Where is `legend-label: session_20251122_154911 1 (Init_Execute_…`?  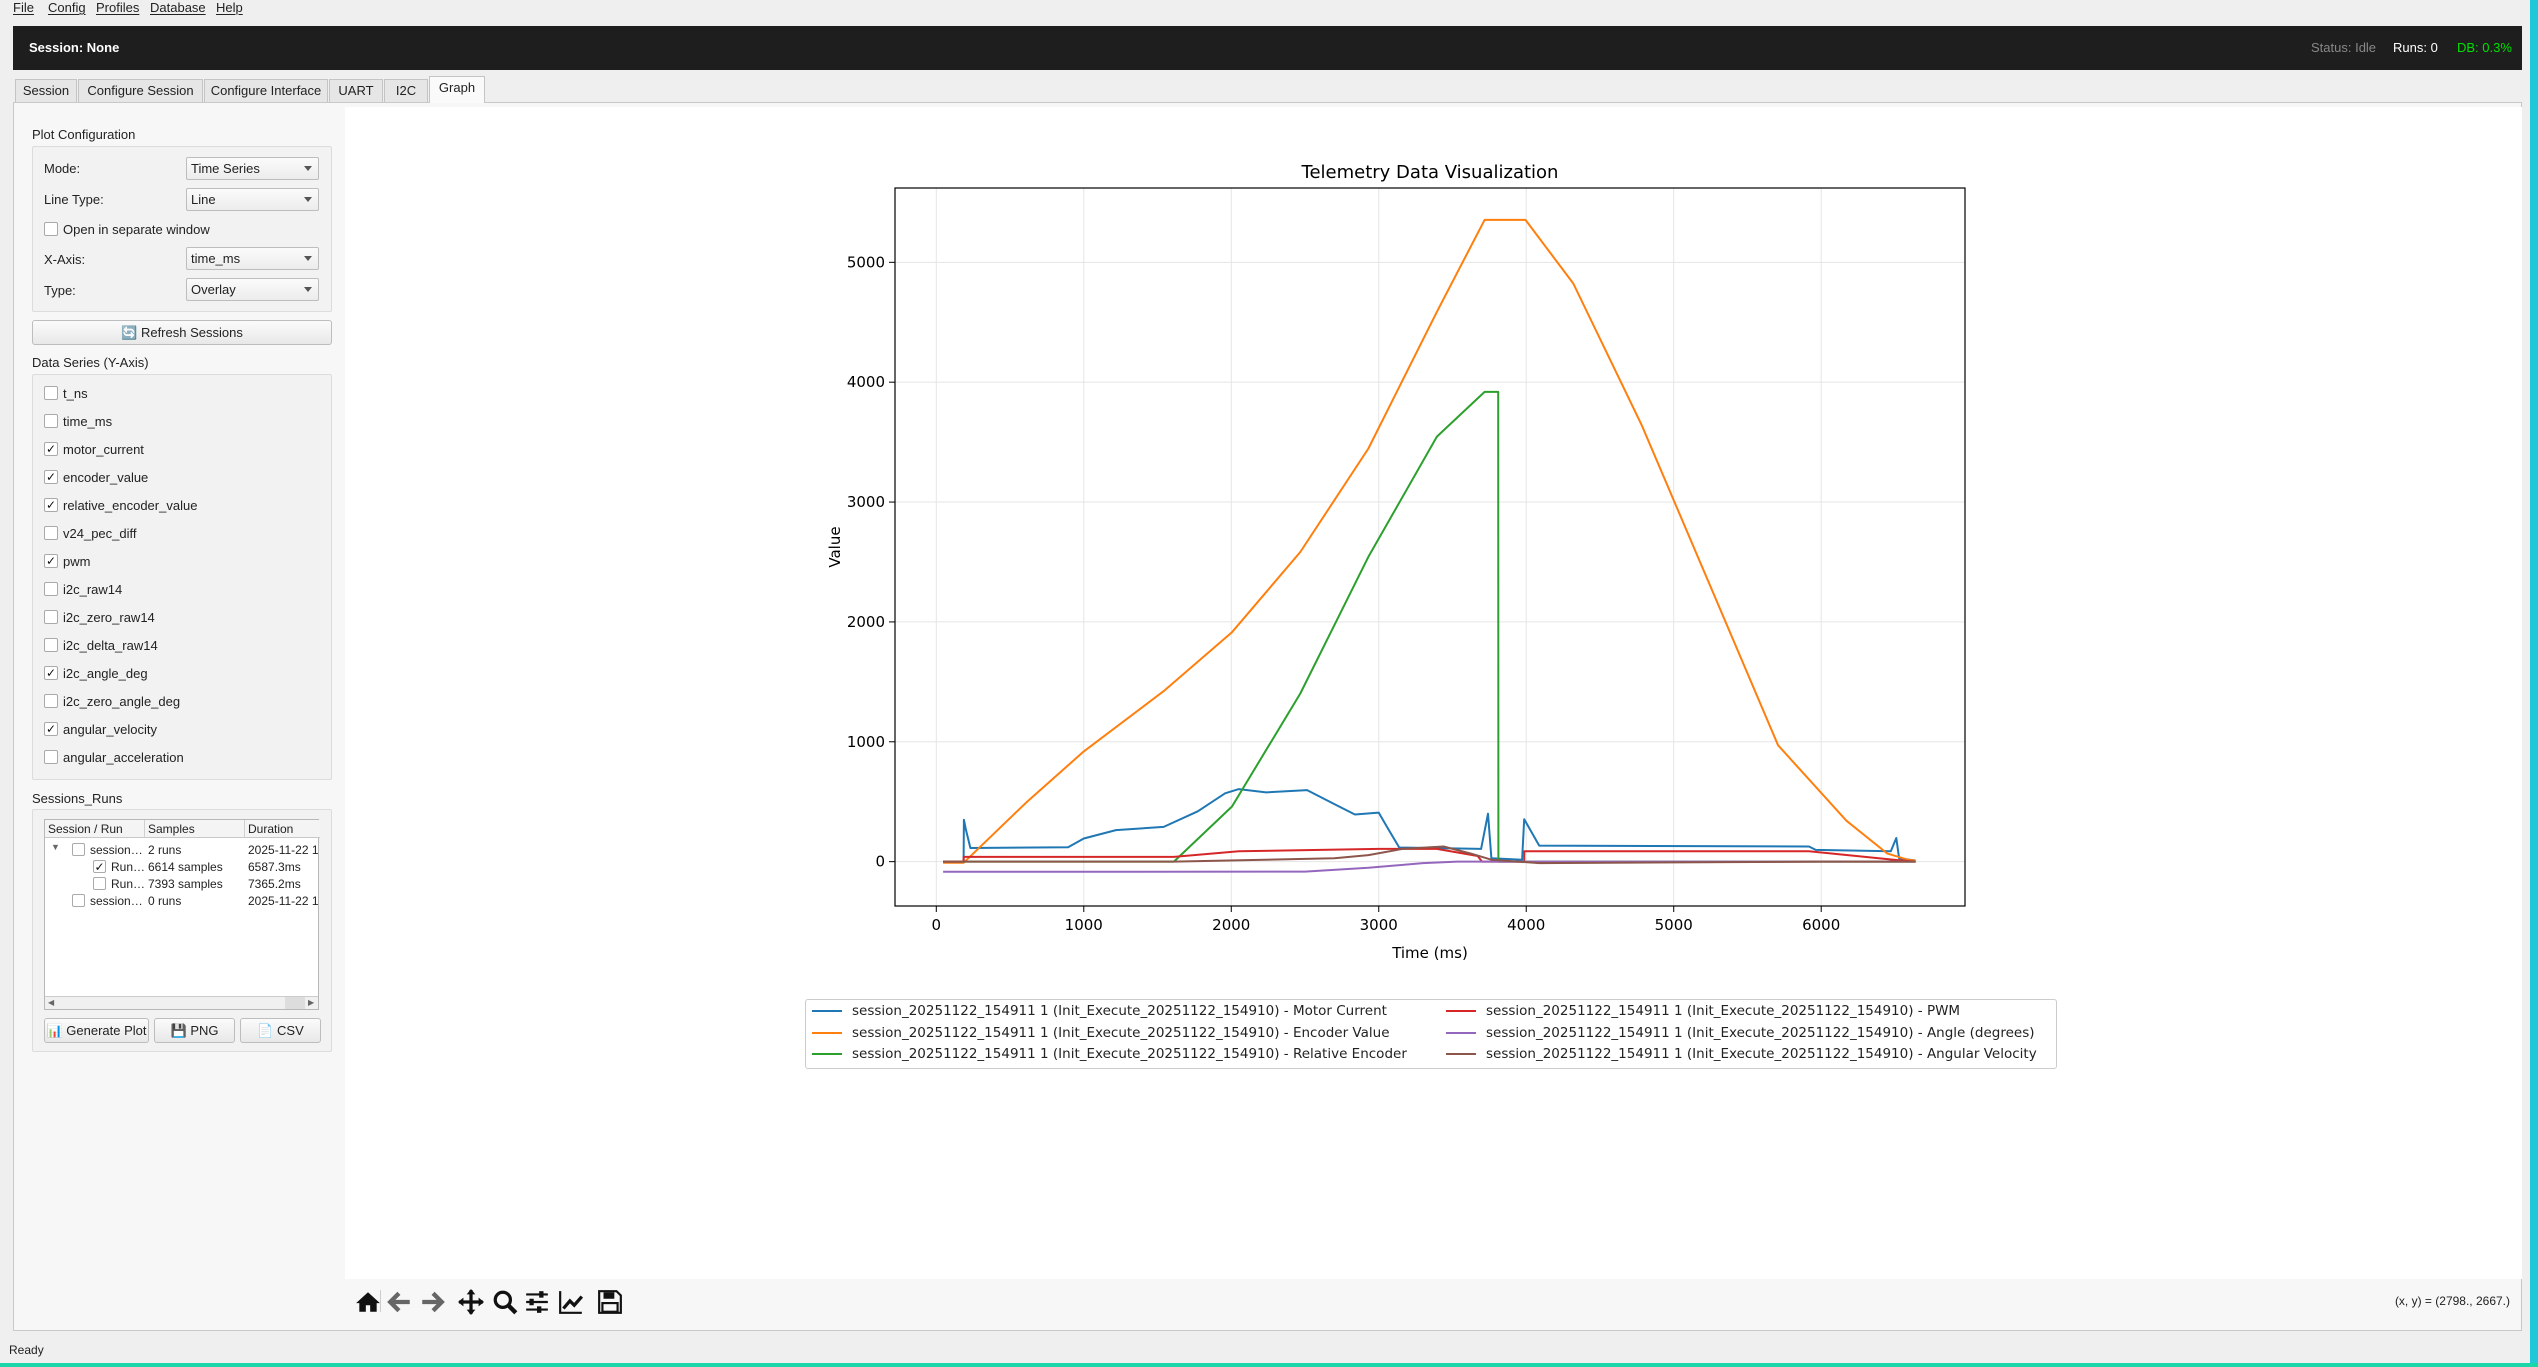 legend-label: session_20251122_154911 1 (Init_Execute_… is located at coordinates (1129, 1054).